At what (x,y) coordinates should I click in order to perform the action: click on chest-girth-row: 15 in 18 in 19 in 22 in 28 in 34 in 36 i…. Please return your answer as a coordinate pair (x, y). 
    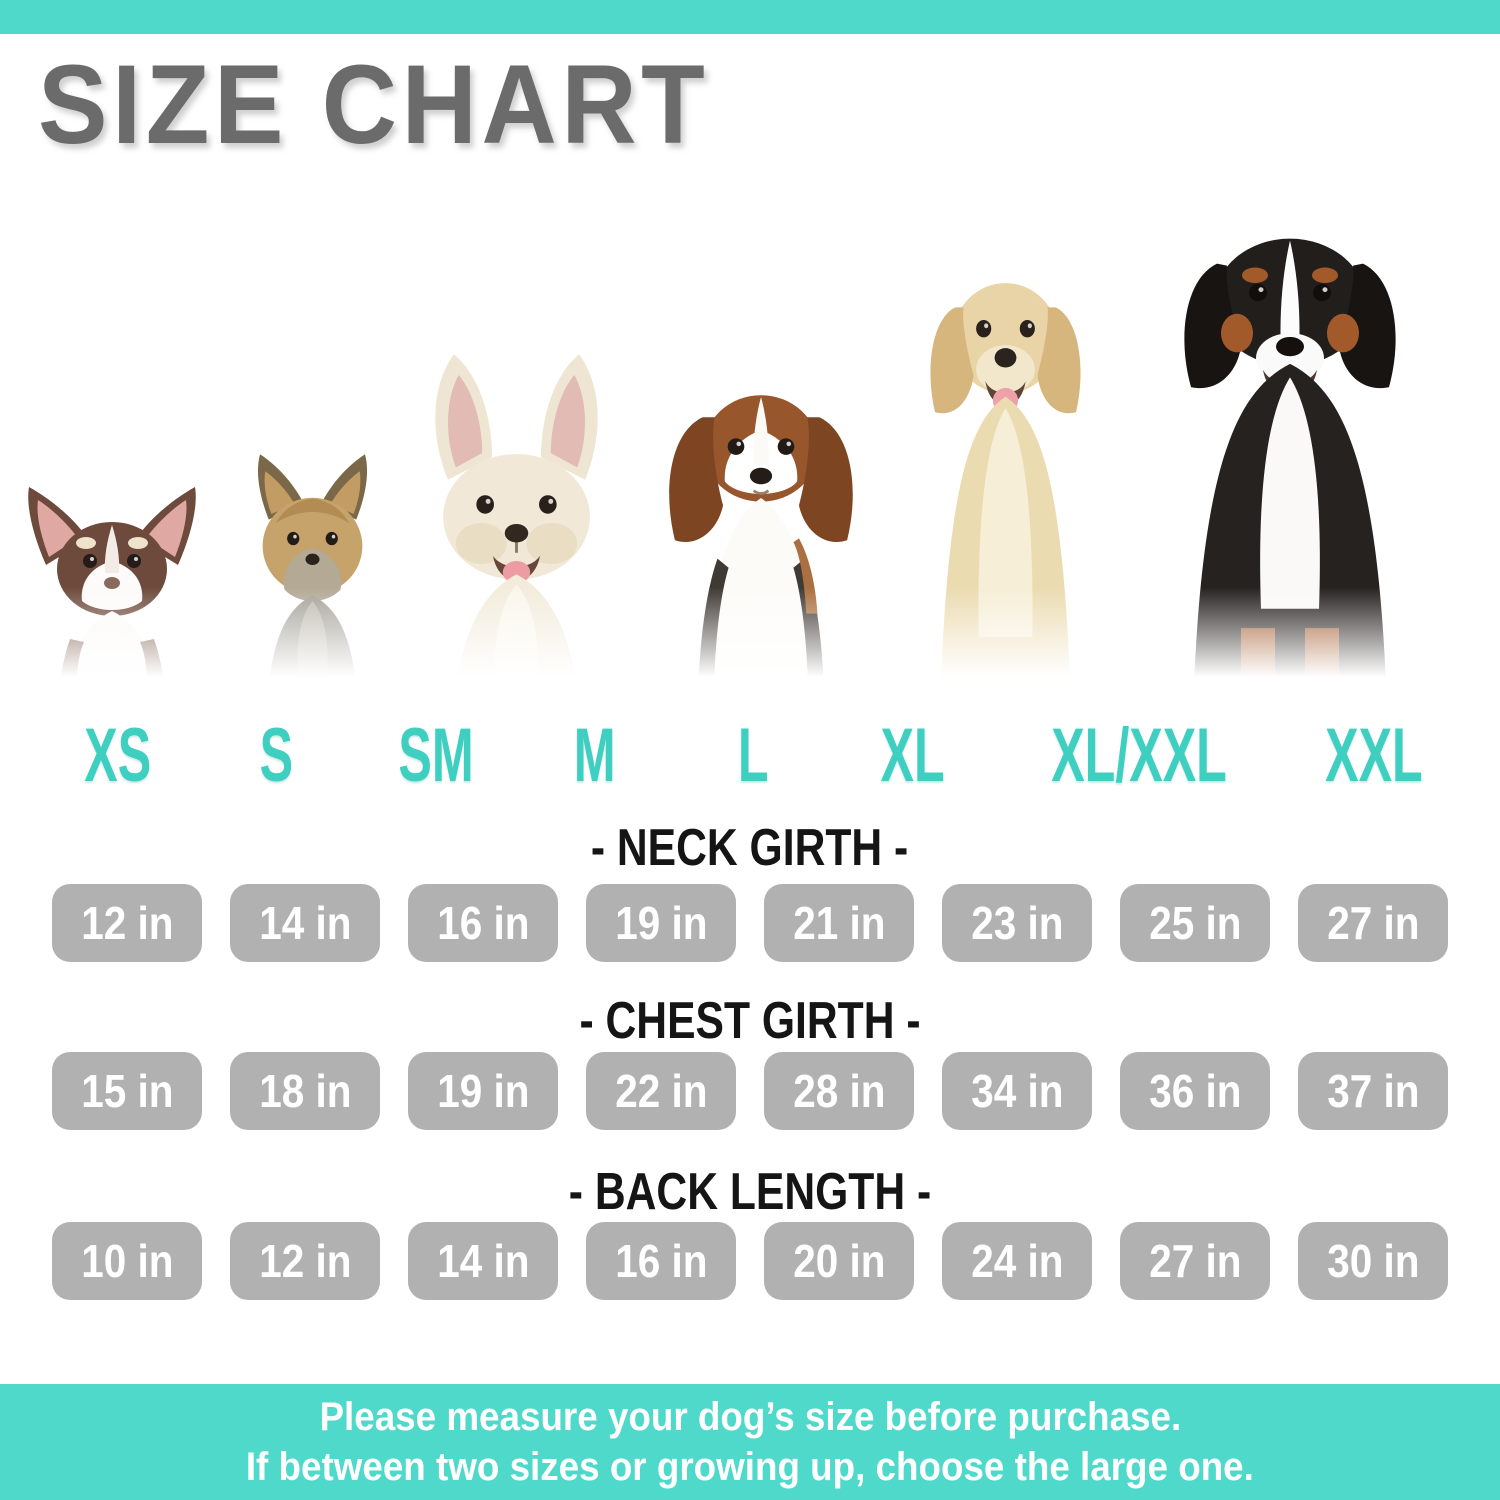
    Looking at the image, I should click on (750, 1091).